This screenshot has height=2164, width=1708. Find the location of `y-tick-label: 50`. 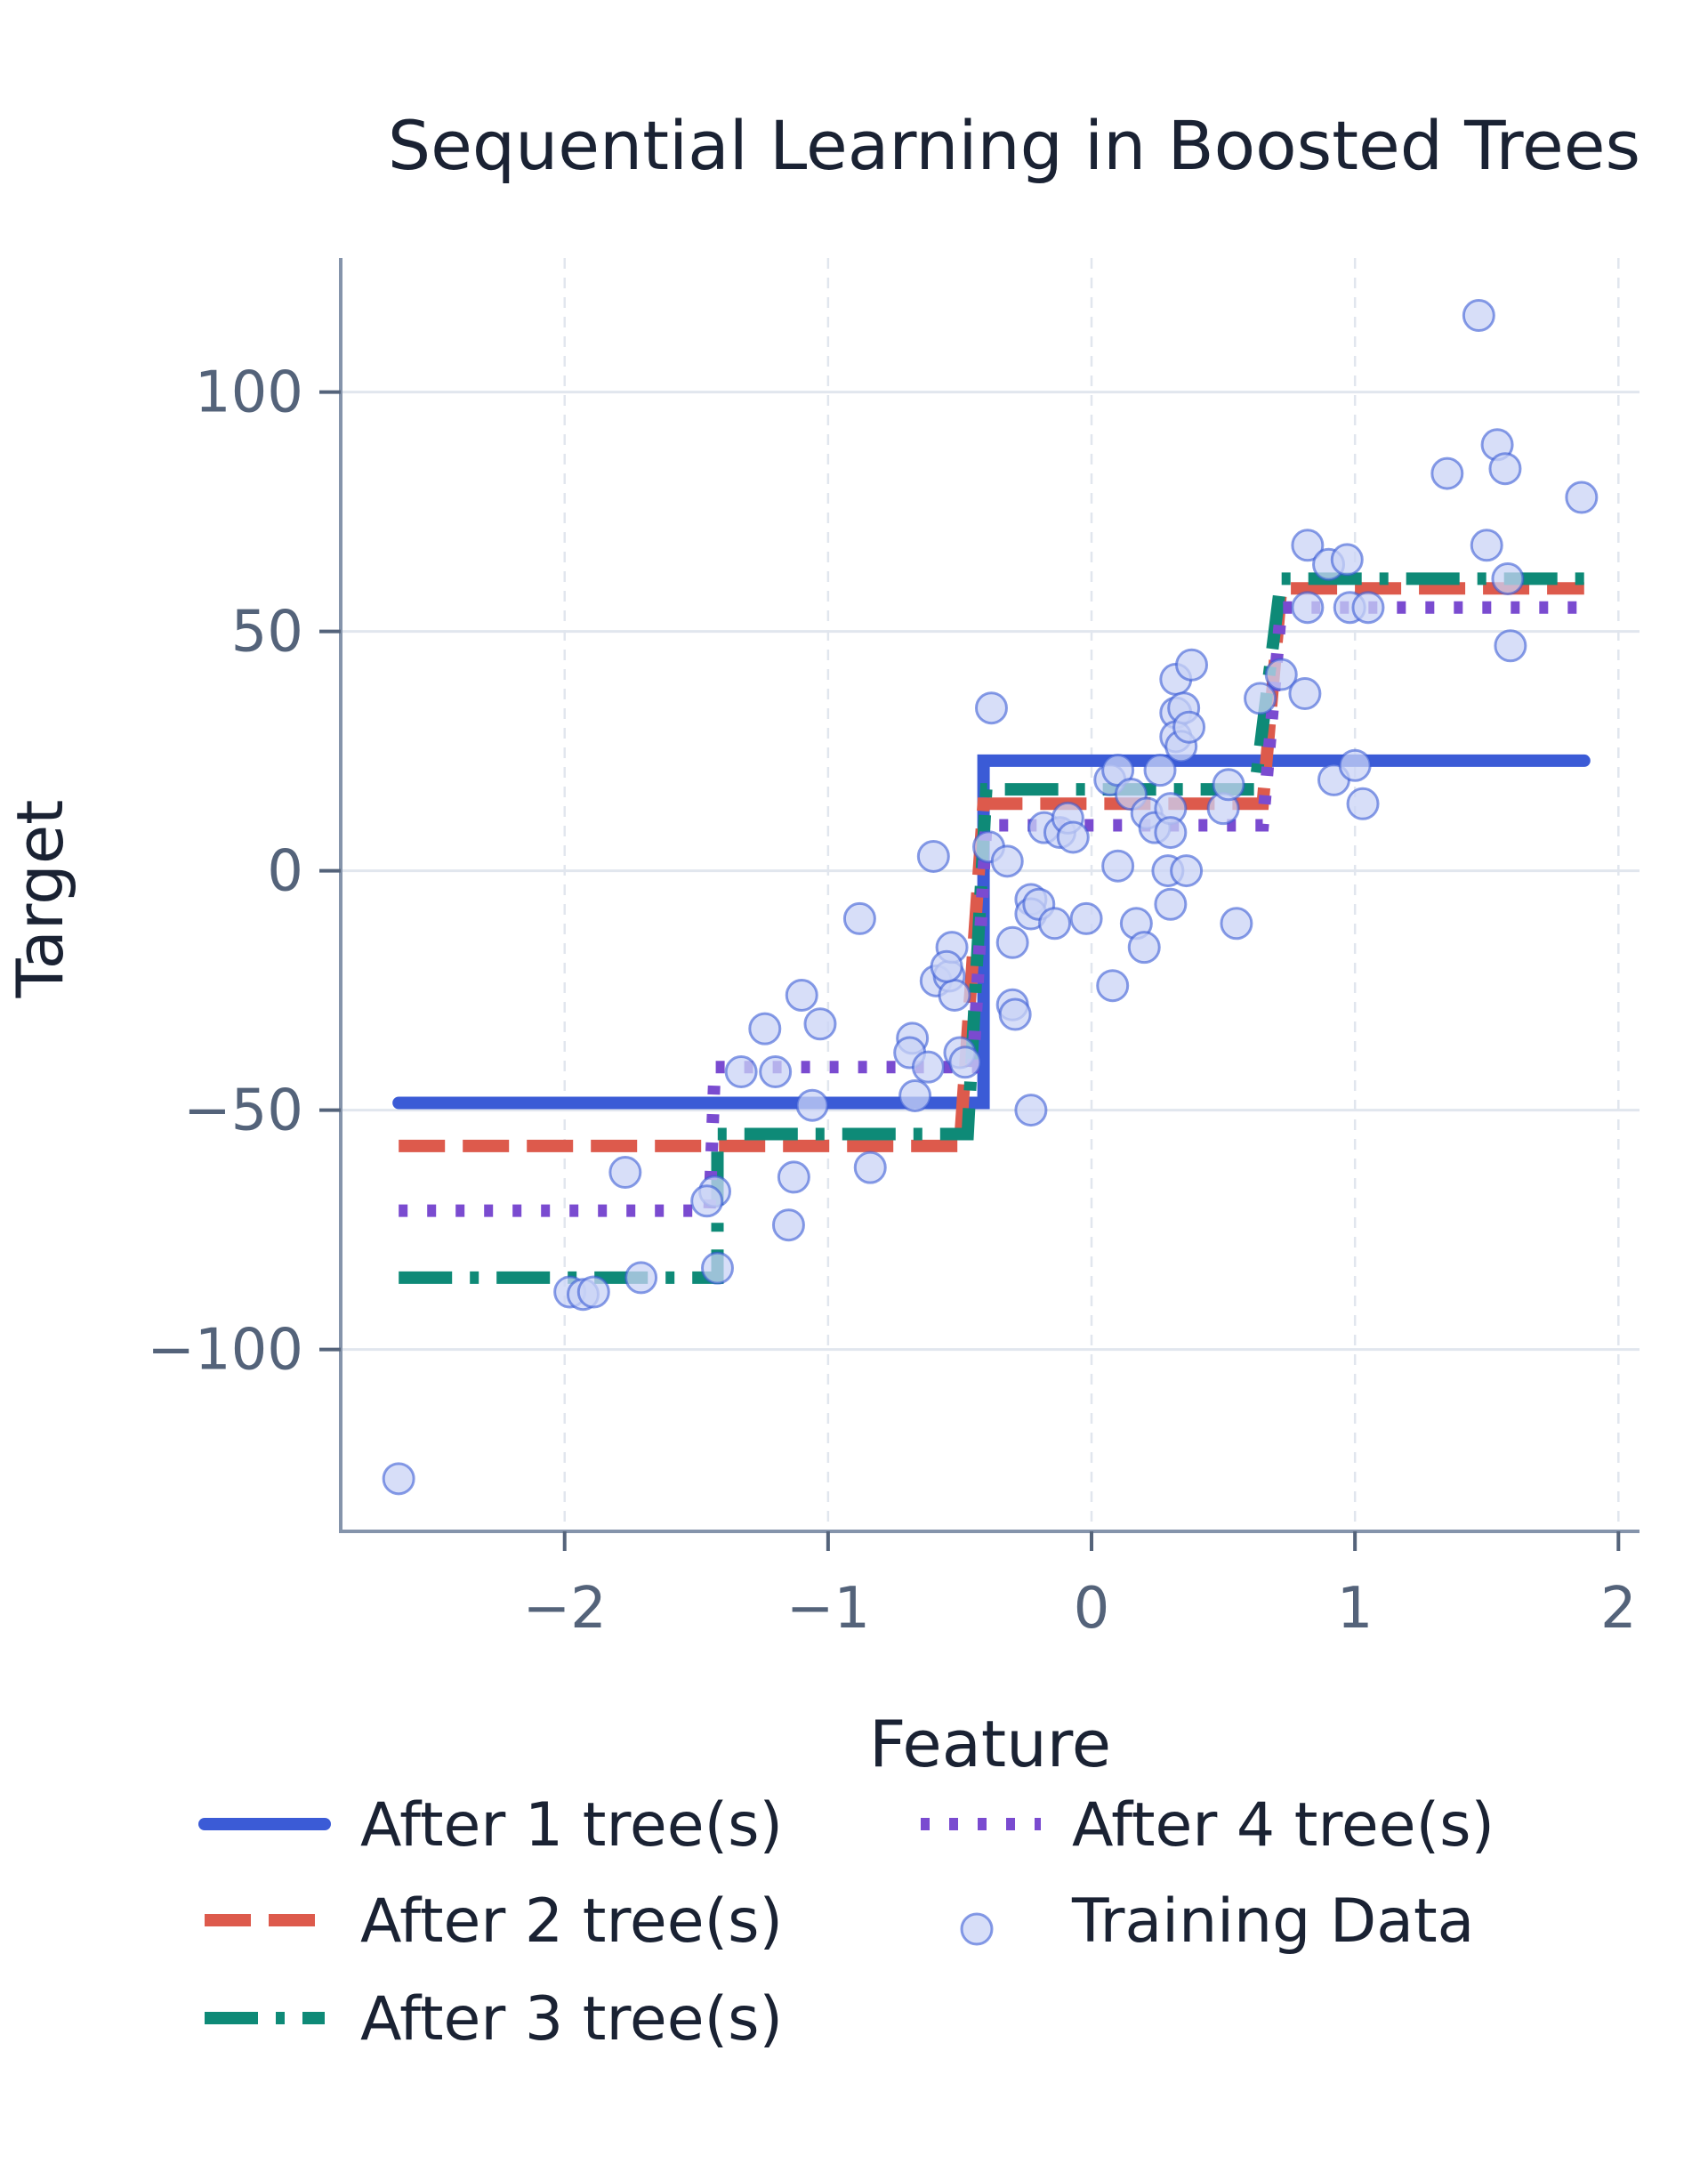

y-tick-label: 50 is located at coordinates (267, 633).